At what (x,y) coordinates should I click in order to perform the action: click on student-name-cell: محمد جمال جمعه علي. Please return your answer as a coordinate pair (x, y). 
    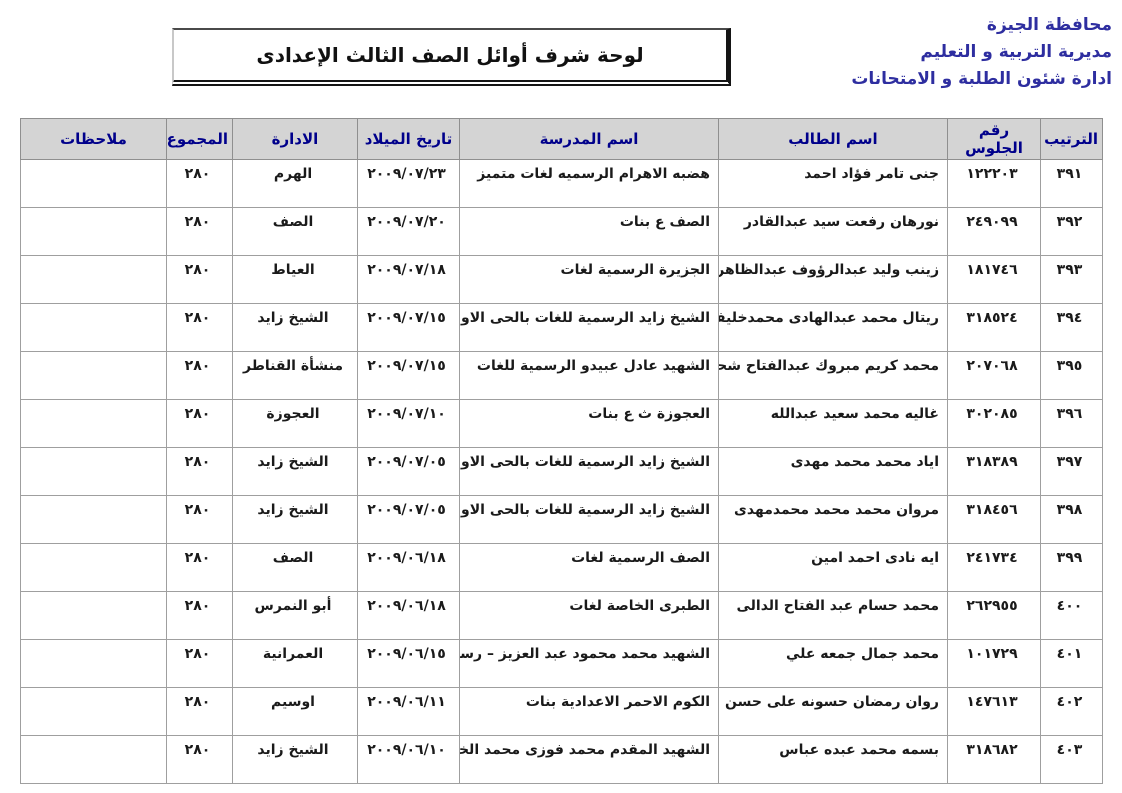
    Looking at the image, I should click on (833, 663).